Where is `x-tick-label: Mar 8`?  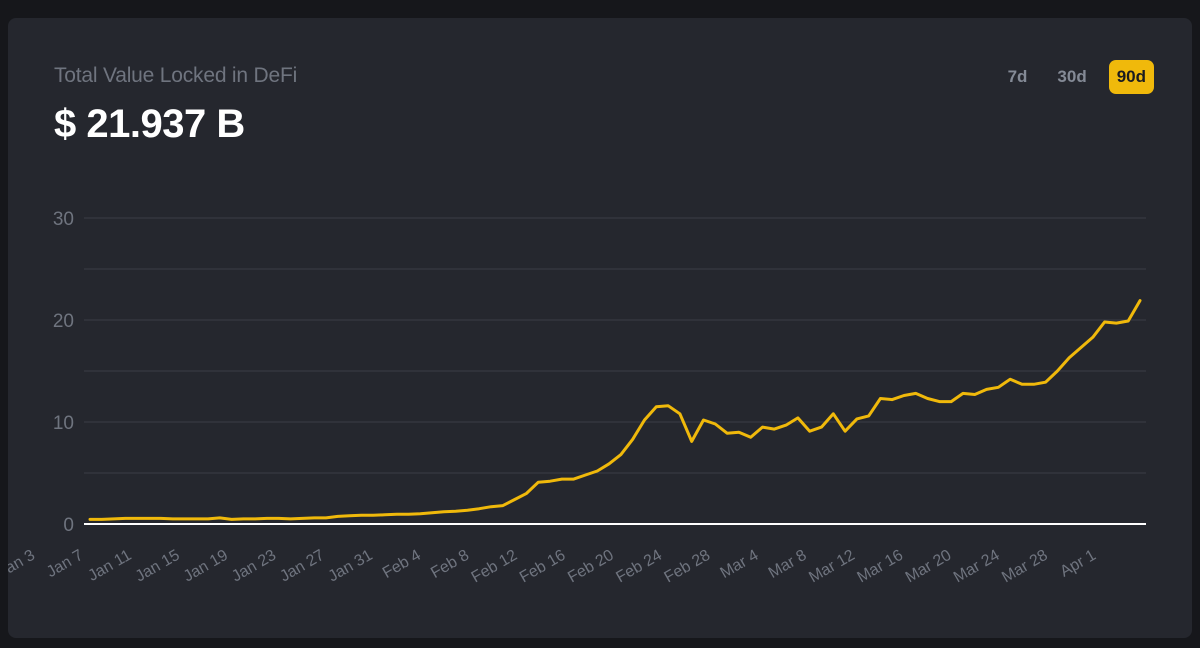 x-tick-label: Mar 8 is located at coordinates (788, 564).